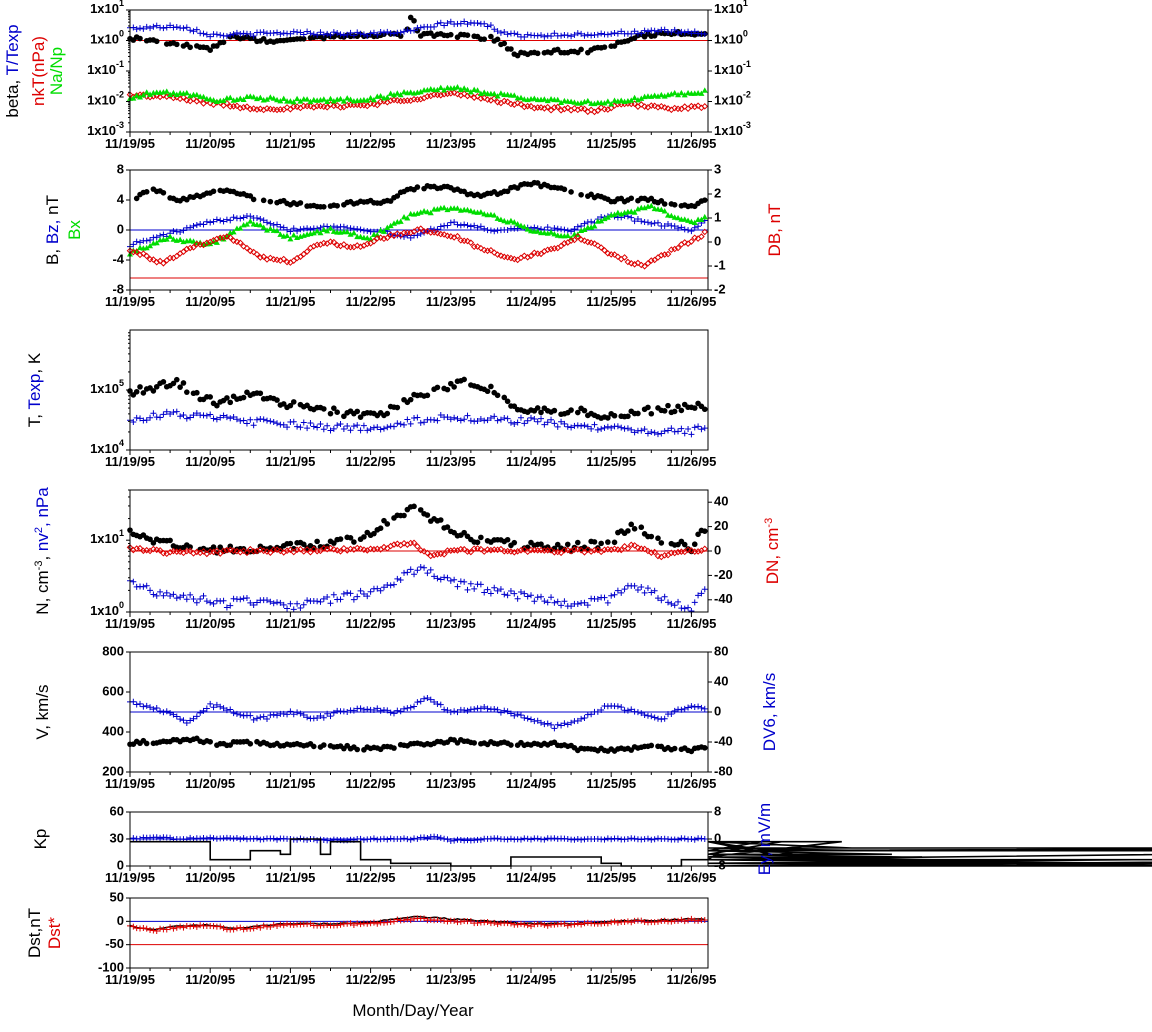 This screenshot has width=1152, height=1032. I want to click on y2-axis-title: DV6, km/s, so click(769, 712).